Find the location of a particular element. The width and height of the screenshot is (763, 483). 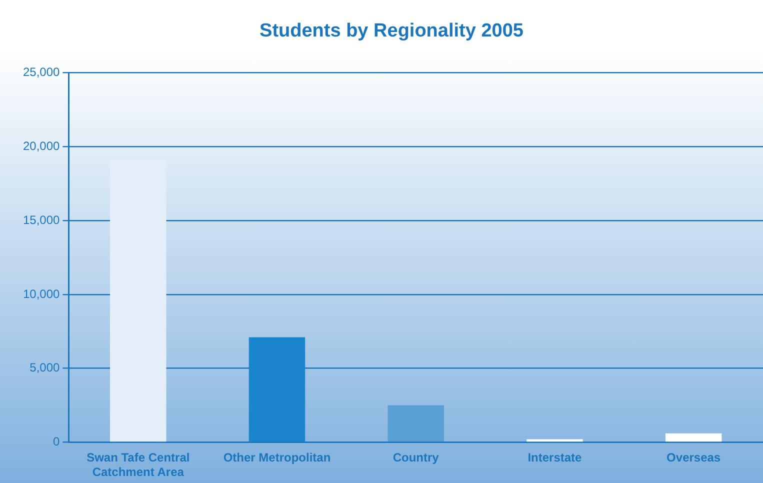

y-tick-label: 10,000 is located at coordinates (41, 293).